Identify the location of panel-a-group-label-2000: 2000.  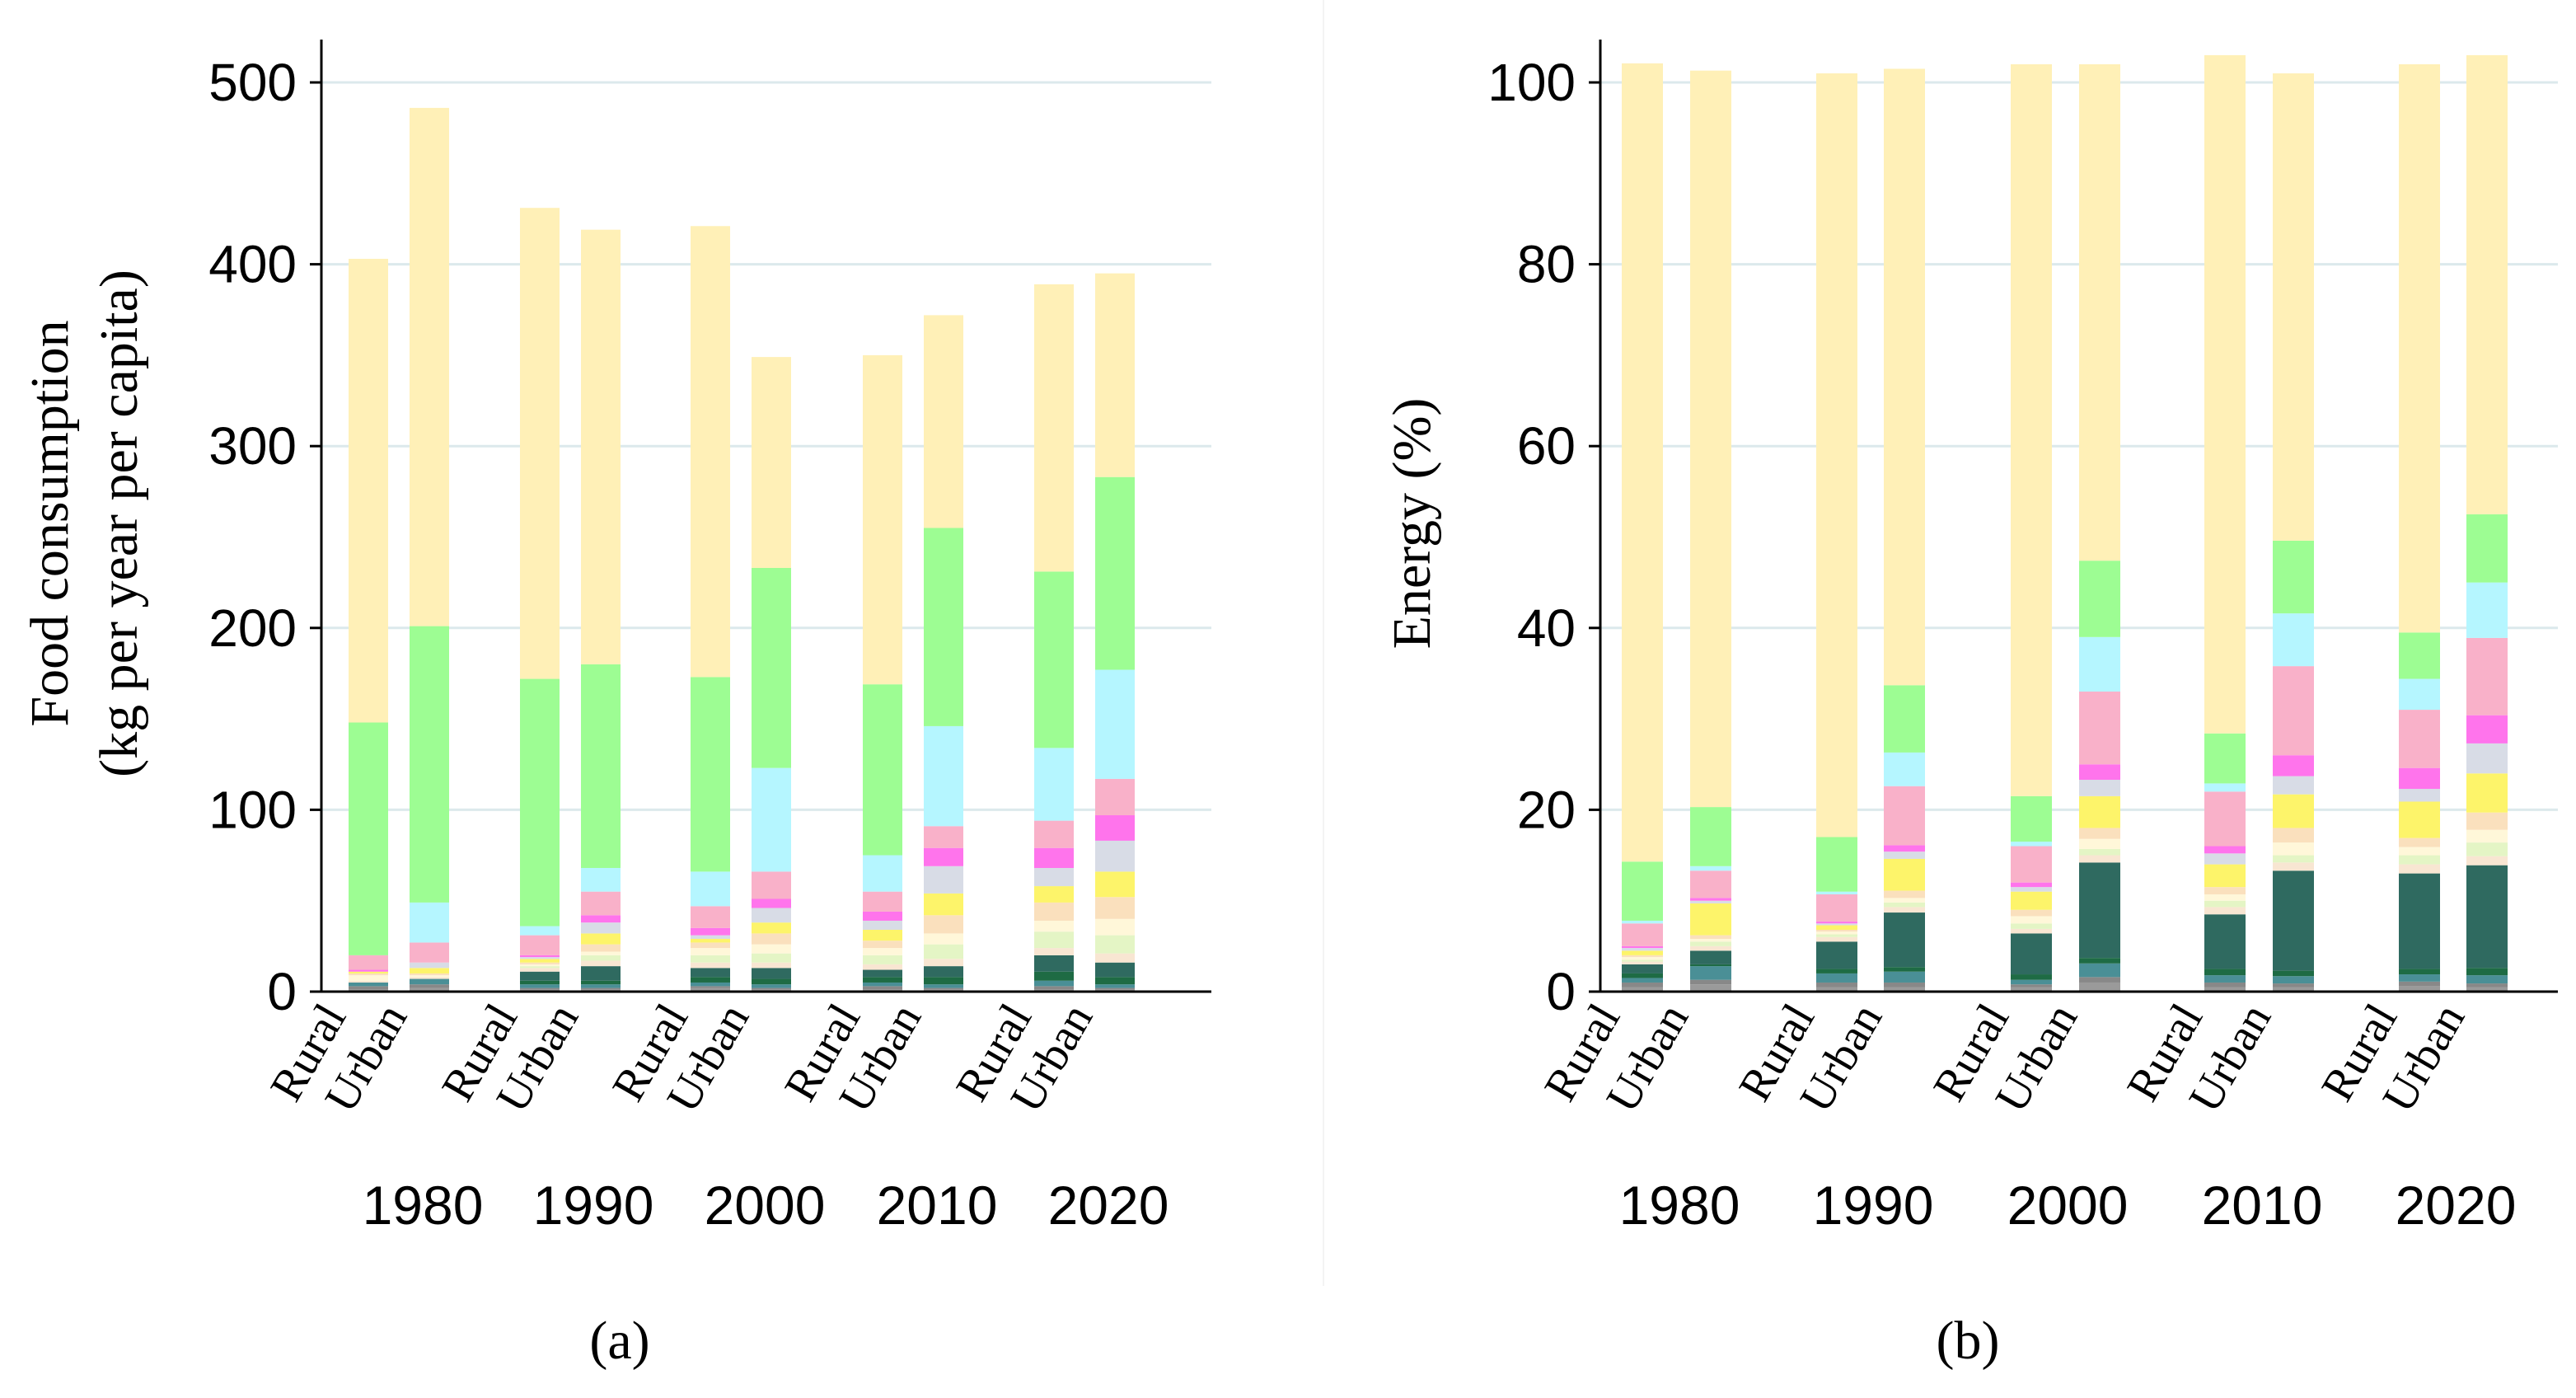
(765, 1205).